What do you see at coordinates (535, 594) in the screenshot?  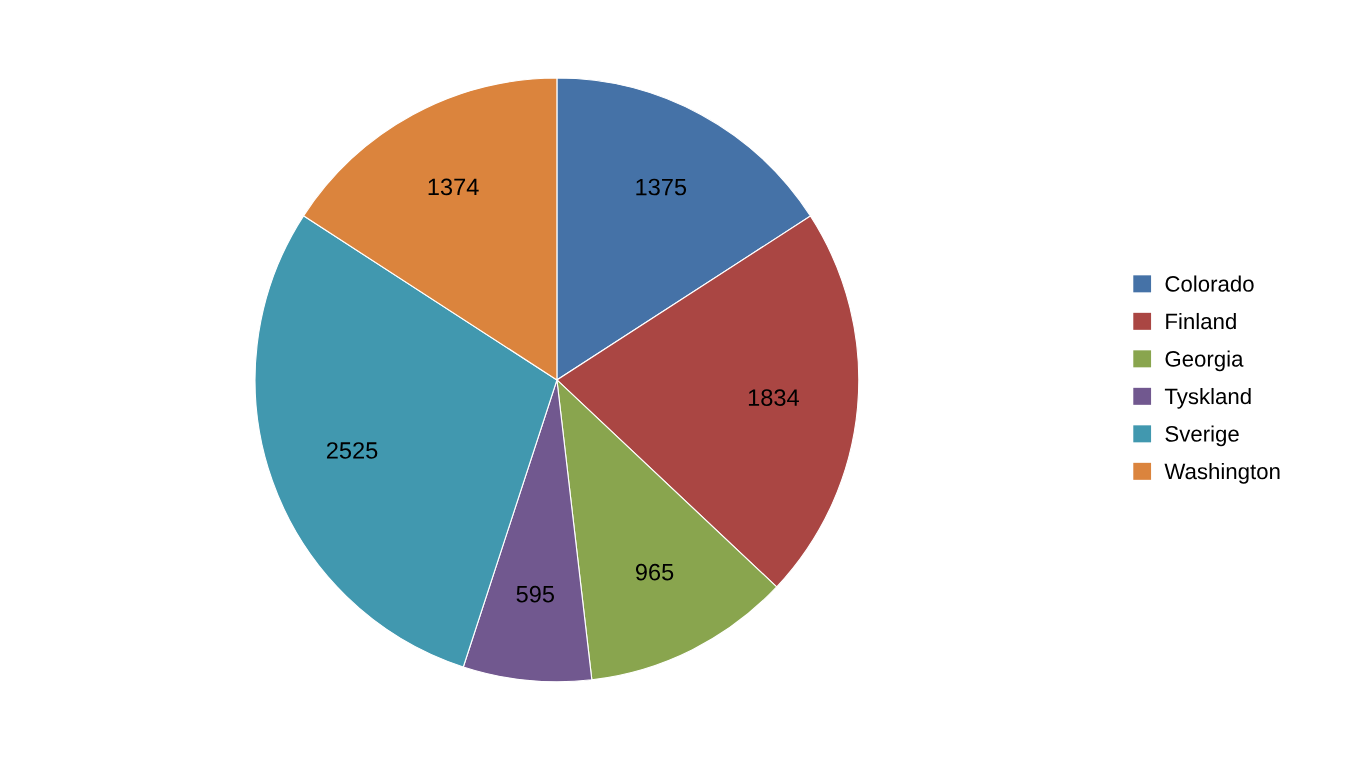 I see `data-label: 595` at bounding box center [535, 594].